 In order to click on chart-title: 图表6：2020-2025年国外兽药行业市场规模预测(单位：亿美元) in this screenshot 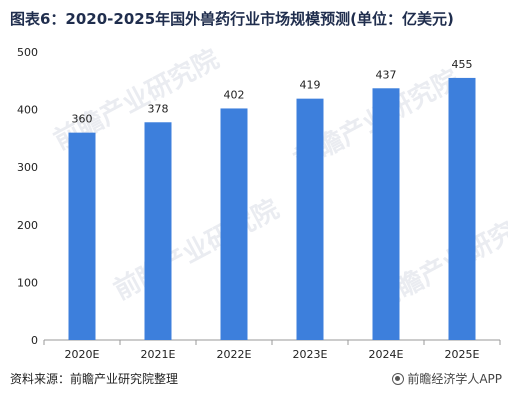, I will do `click(232, 19)`.